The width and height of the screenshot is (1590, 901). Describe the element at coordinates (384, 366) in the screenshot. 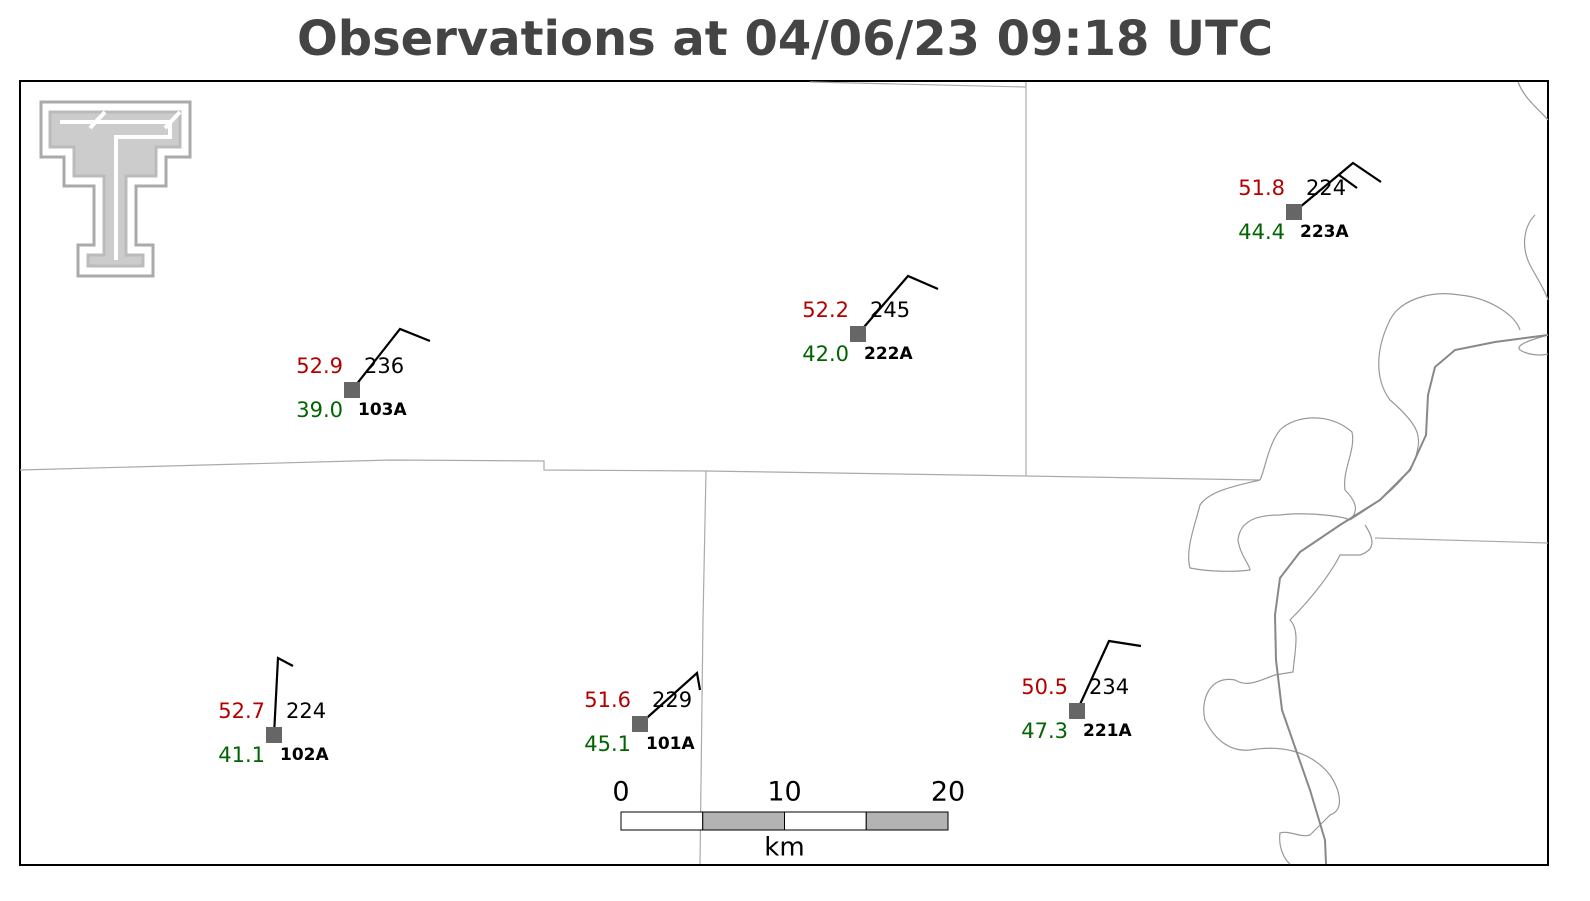

I see `pressure: 236` at that location.